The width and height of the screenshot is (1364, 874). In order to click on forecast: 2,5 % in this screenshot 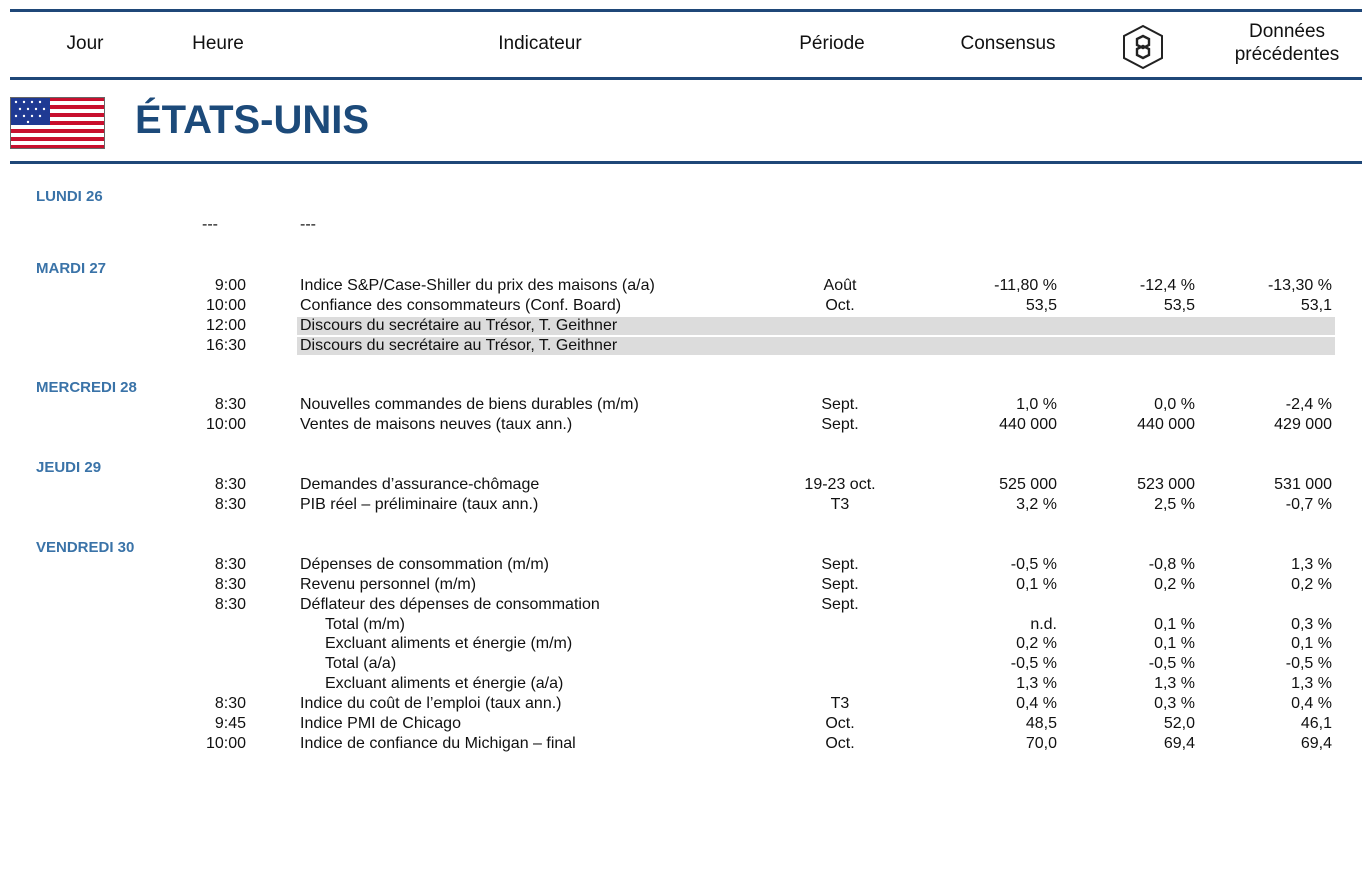, I will do `click(1174, 504)`.